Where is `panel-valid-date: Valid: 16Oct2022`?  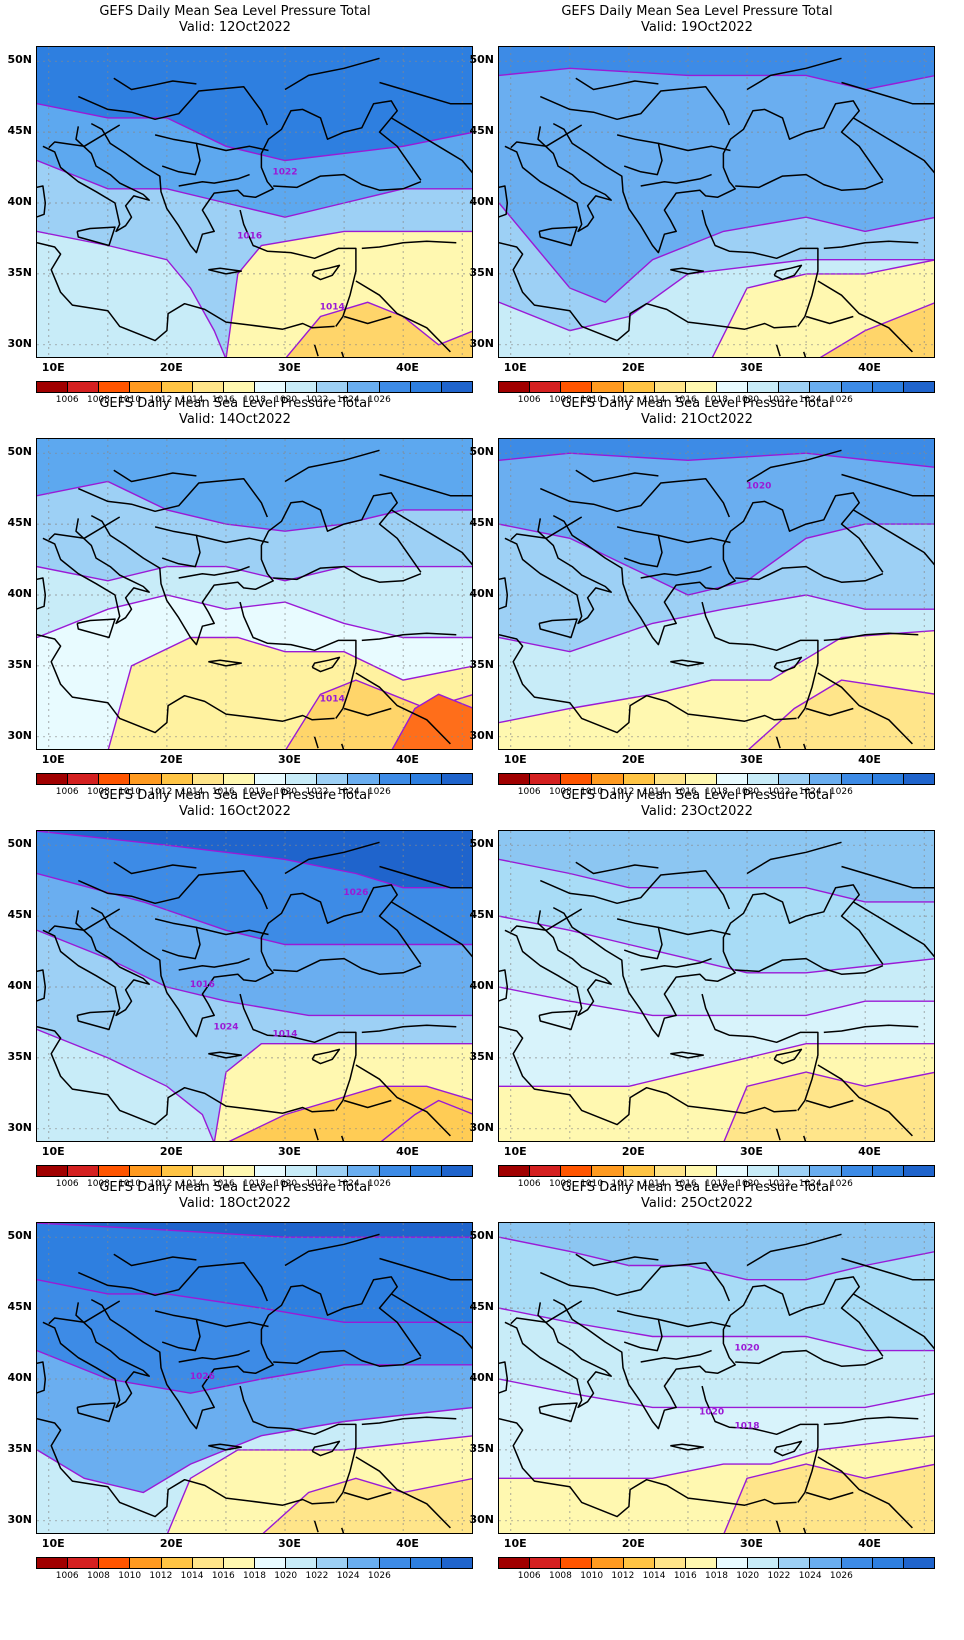
panel-valid-date: Valid: 16Oct2022 is located at coordinates (235, 811).